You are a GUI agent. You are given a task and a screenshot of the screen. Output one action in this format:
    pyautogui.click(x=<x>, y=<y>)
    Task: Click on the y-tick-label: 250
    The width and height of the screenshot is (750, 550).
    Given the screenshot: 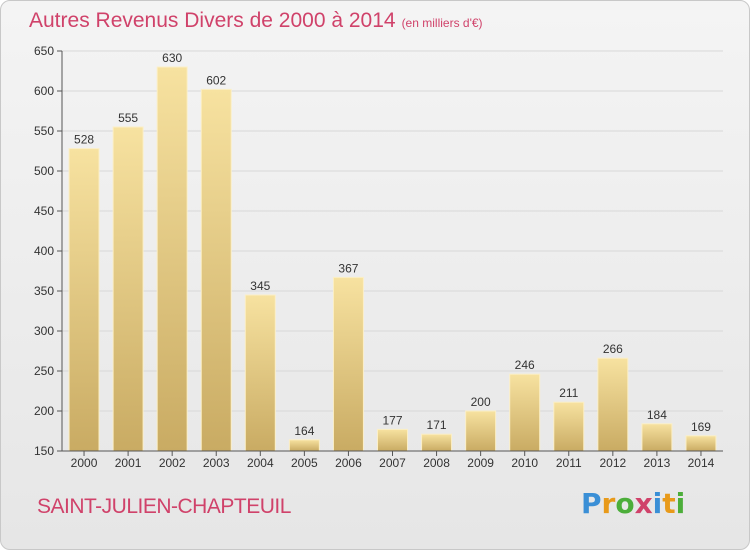 What is the action you would take?
    pyautogui.click(x=44, y=371)
    